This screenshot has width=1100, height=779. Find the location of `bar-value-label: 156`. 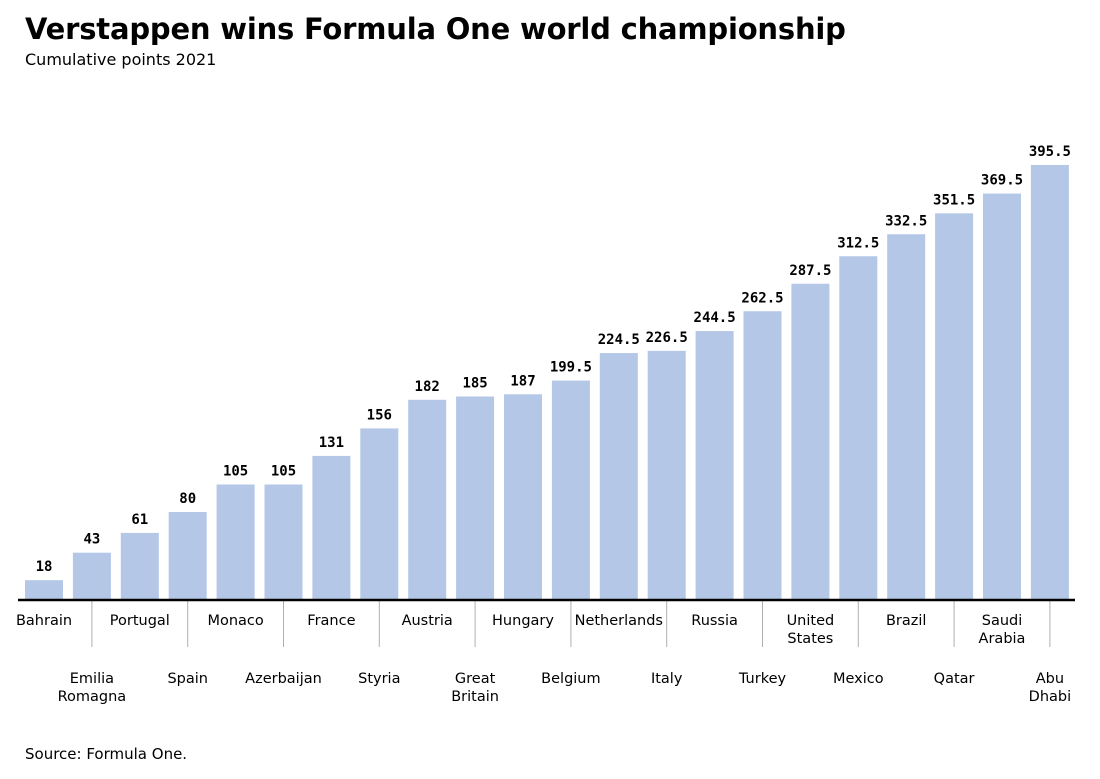

bar-value-label: 156 is located at coordinates (379, 415).